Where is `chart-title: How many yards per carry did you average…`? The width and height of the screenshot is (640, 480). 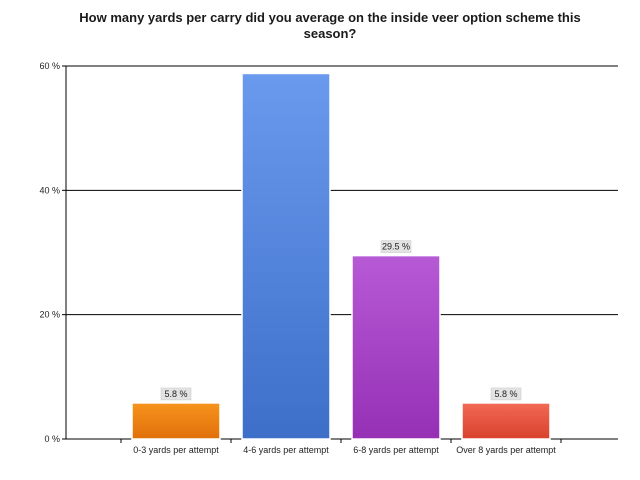
chart-title: How many yards per carry did you average… is located at coordinates (330, 25).